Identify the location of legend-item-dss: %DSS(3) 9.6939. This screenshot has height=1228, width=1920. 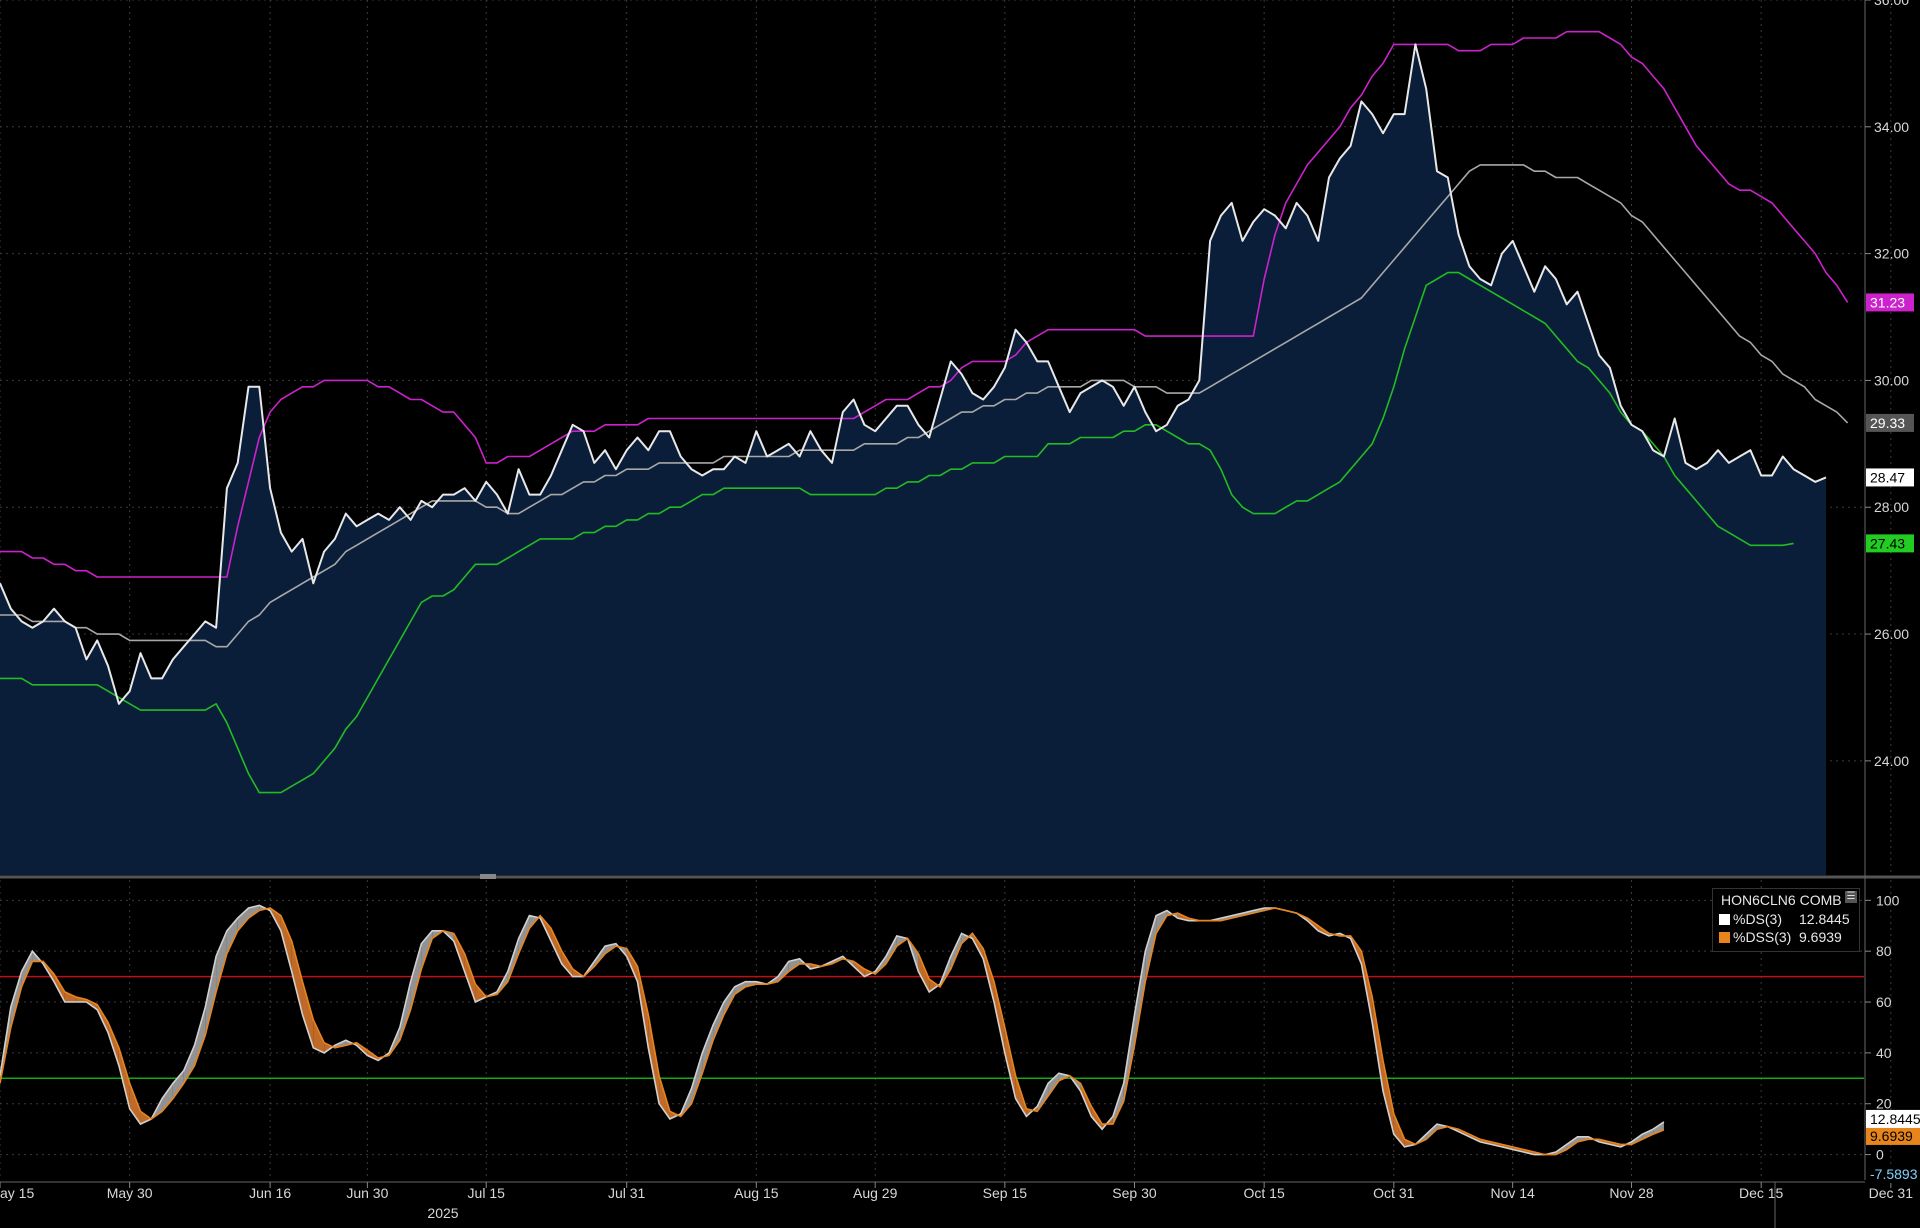
(1780, 937).